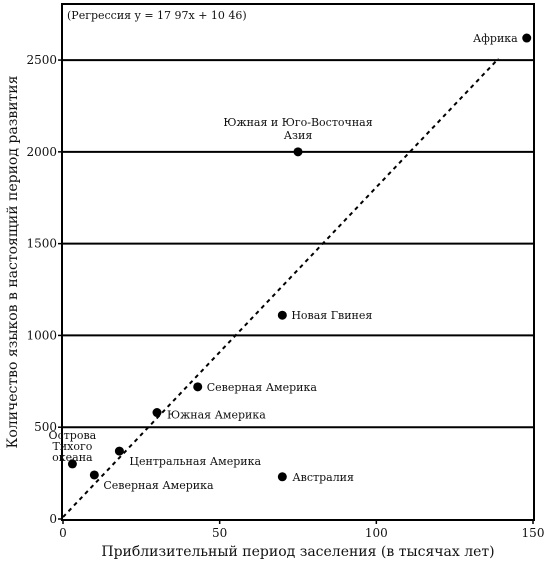 Image resolution: width=555 pixels, height=569 pixels. What do you see at coordinates (41, 60) in the screenshot?
I see `y-tick-label: 2500` at bounding box center [41, 60].